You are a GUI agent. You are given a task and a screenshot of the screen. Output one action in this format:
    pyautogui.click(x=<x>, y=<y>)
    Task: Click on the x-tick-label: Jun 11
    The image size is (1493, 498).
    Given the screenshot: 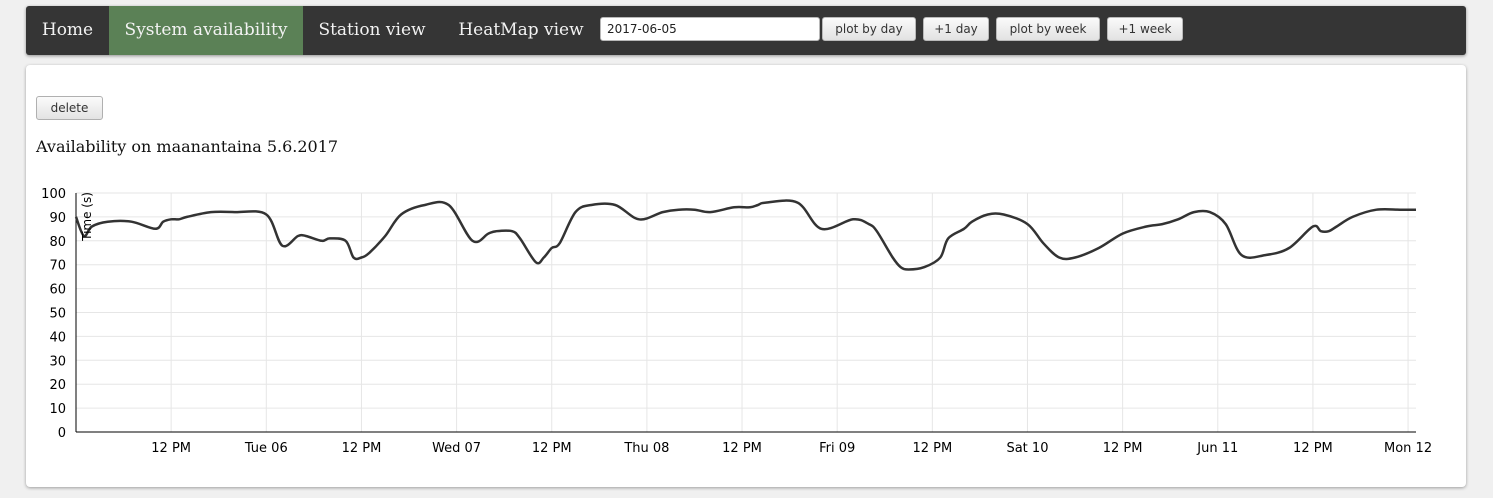 What is the action you would take?
    pyautogui.click(x=1217, y=448)
    